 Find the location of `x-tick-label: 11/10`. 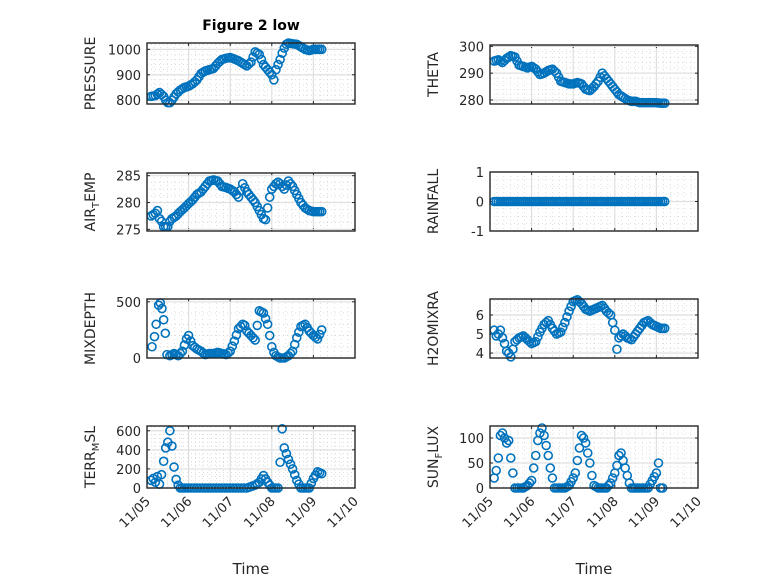

x-tick-label: 11/10 is located at coordinates (686, 512).